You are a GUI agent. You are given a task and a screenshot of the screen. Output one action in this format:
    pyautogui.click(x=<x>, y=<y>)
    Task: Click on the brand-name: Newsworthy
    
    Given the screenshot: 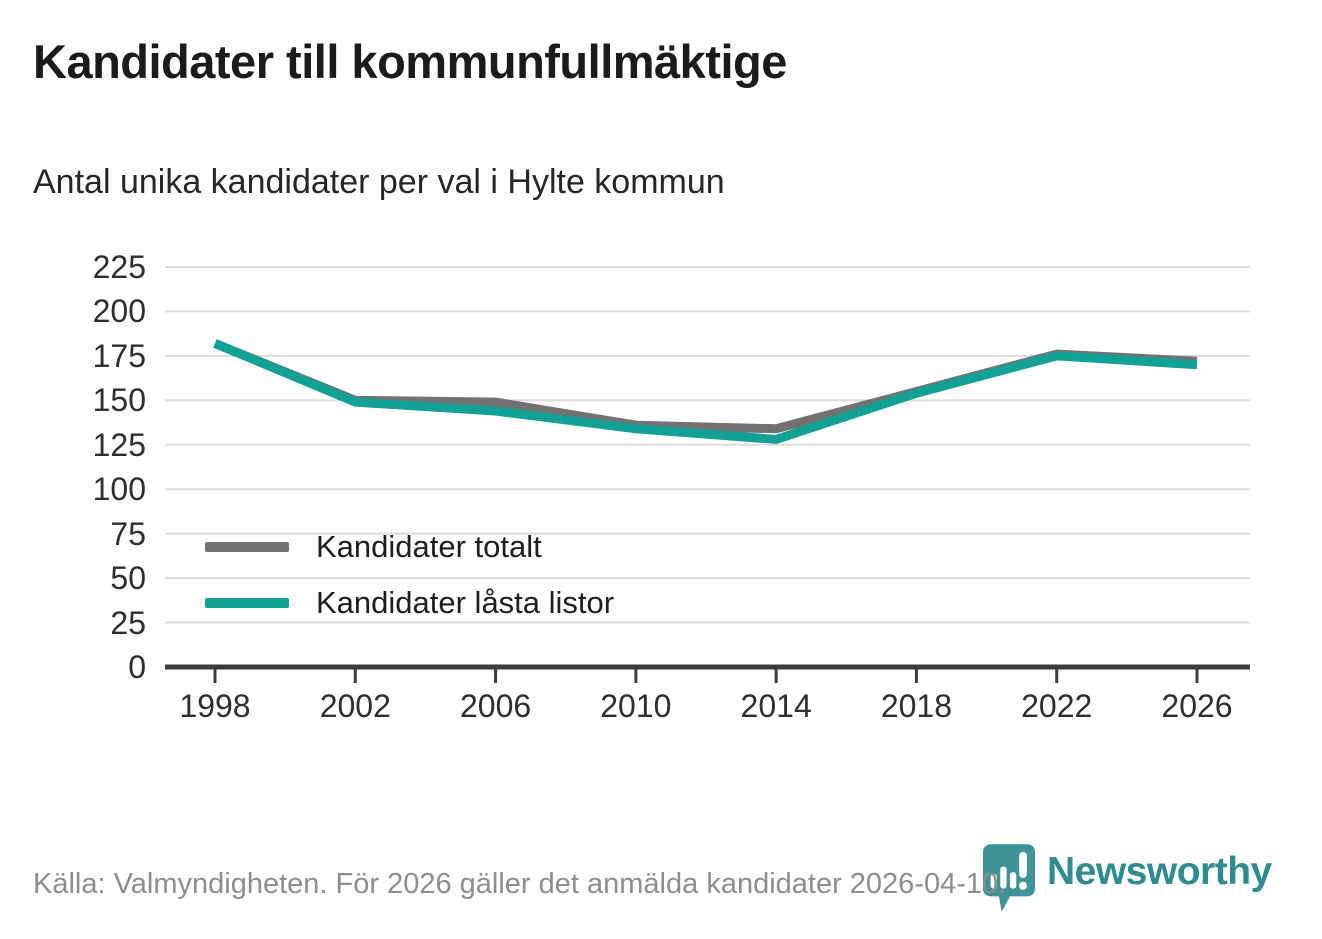 What is the action you would take?
    pyautogui.click(x=1159, y=871)
    